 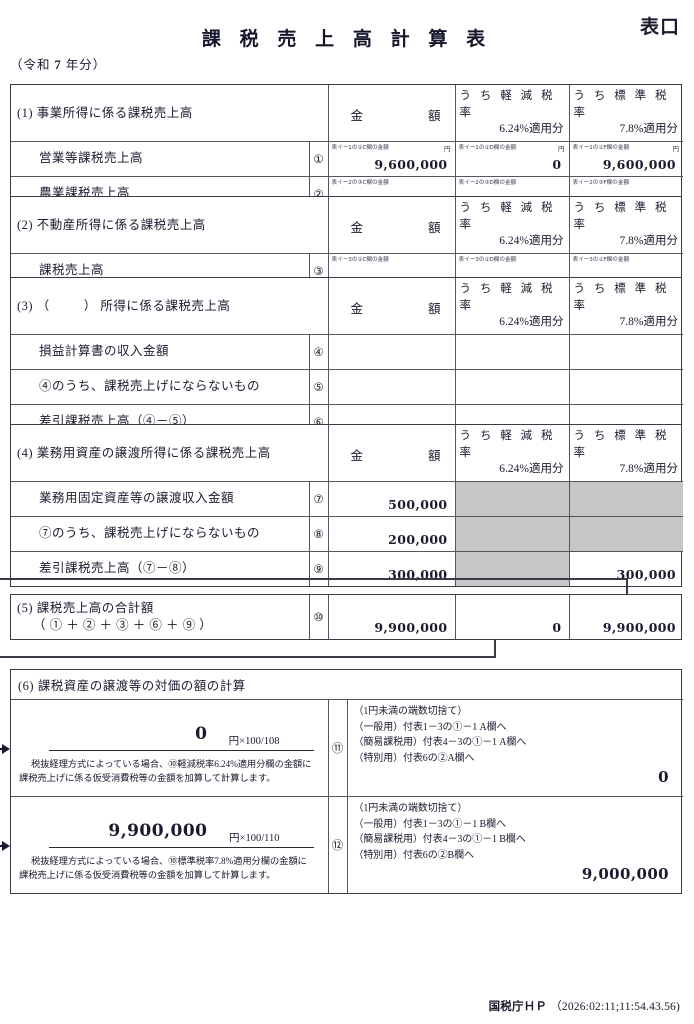 I want to click on standard-rate-cell: 300,000, so click(x=626, y=569).